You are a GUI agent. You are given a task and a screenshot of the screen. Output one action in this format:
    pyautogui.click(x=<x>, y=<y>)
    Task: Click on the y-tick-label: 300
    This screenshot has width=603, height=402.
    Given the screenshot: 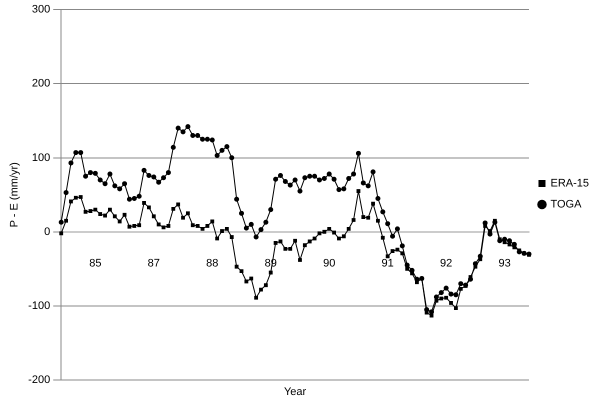 What is the action you would take?
    pyautogui.click(x=41, y=10)
    